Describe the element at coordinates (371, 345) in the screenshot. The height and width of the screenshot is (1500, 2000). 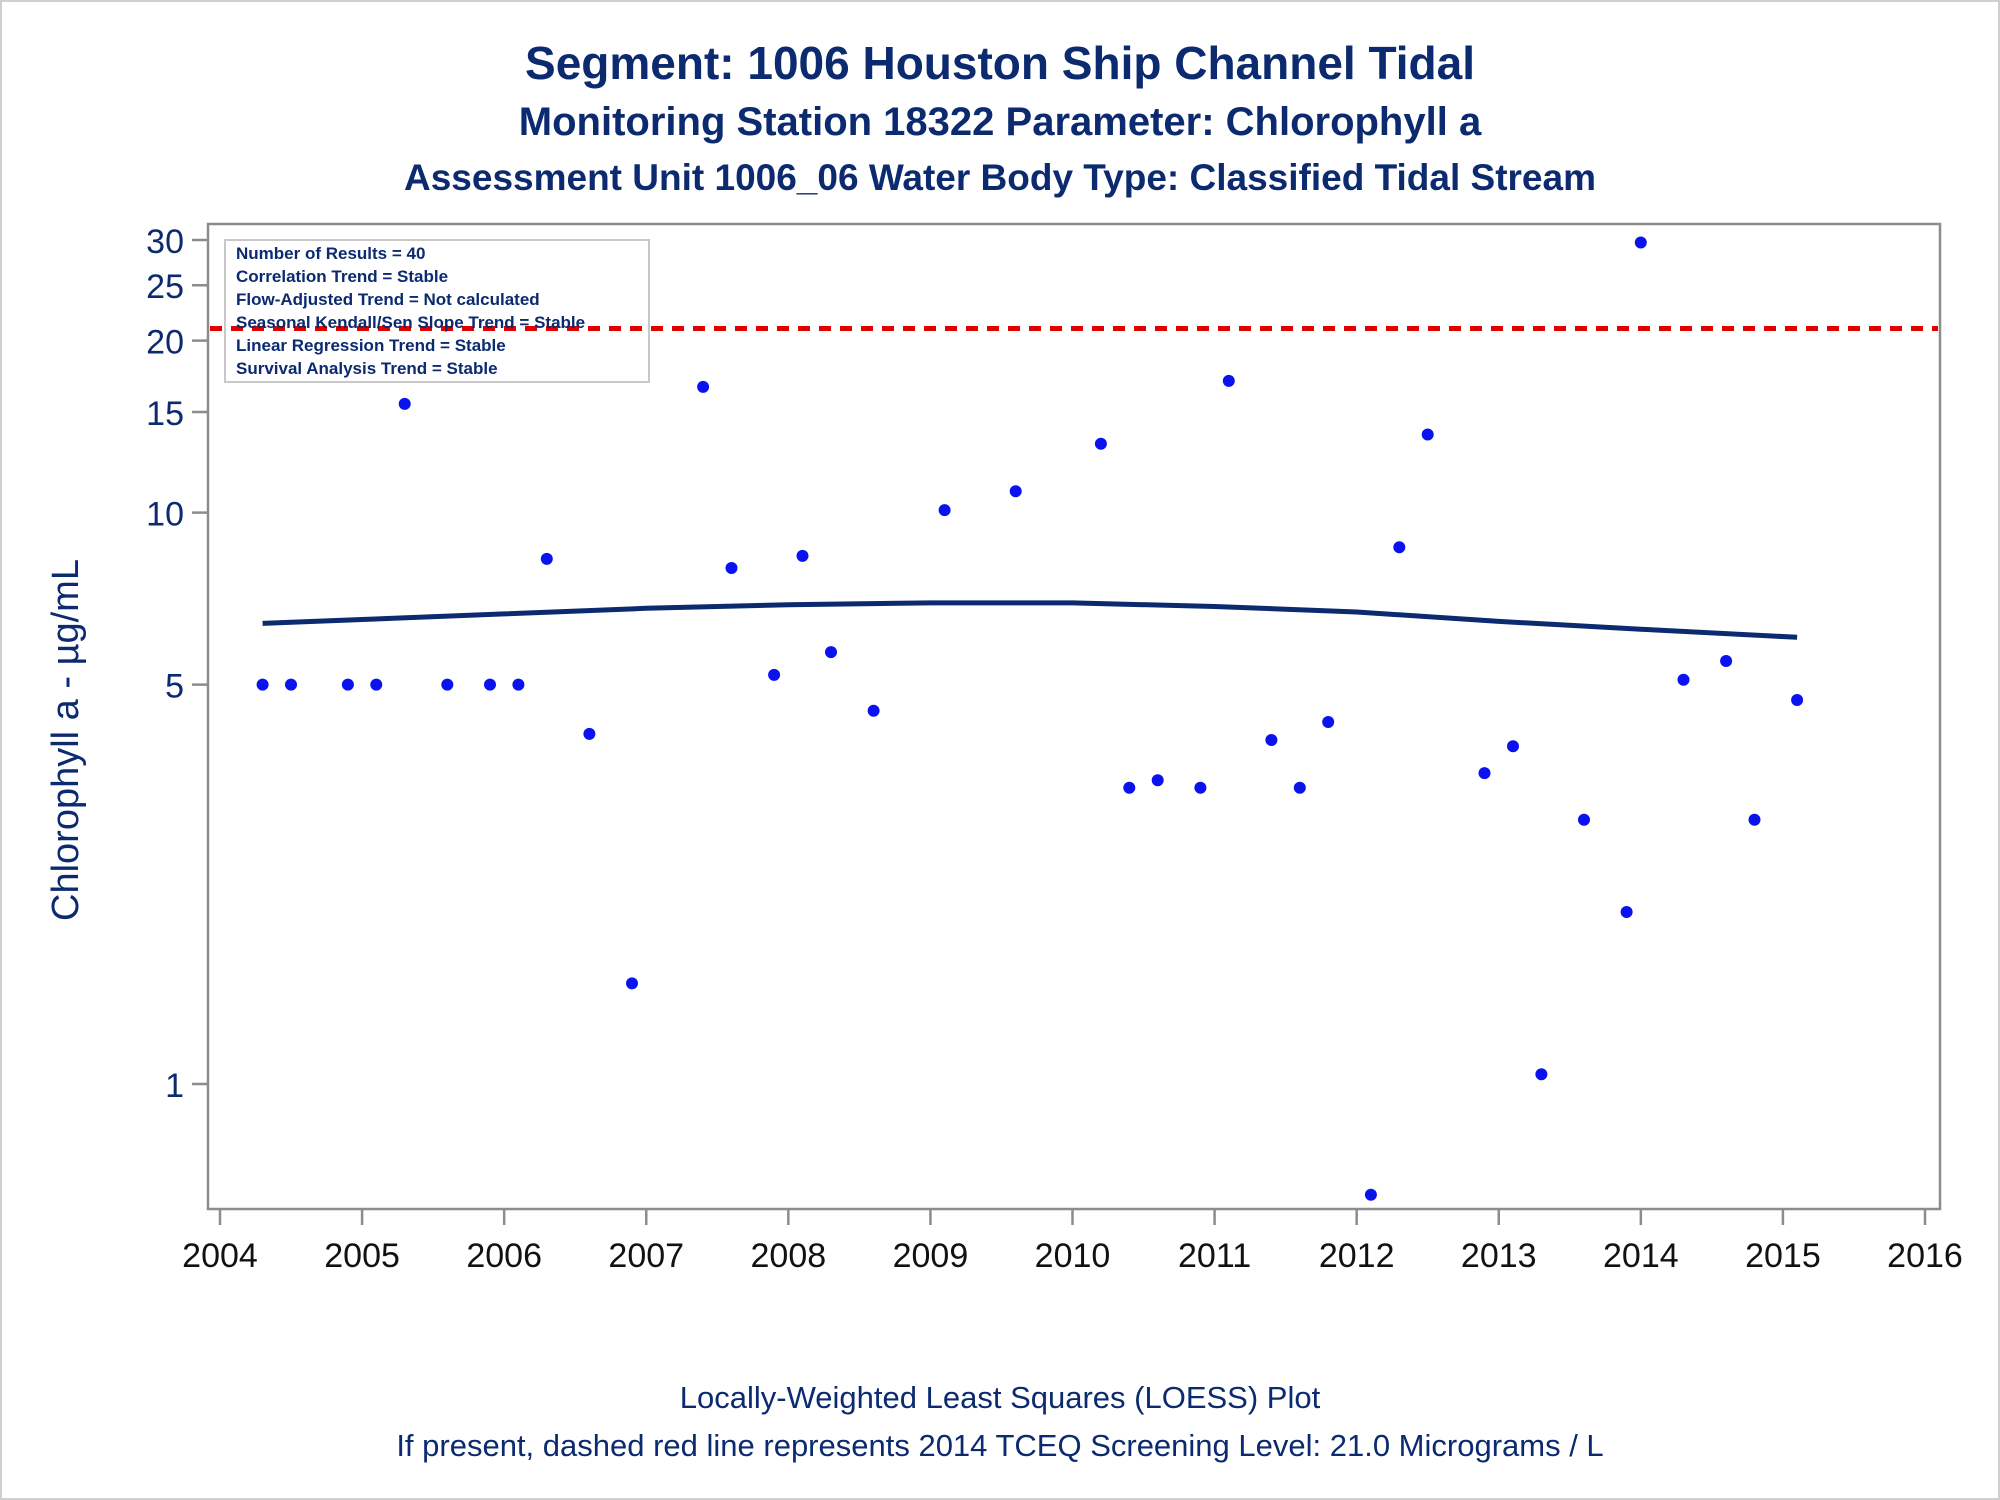
I see `stat-linear-regression-trend: Linear Regression Trend = Stable` at that location.